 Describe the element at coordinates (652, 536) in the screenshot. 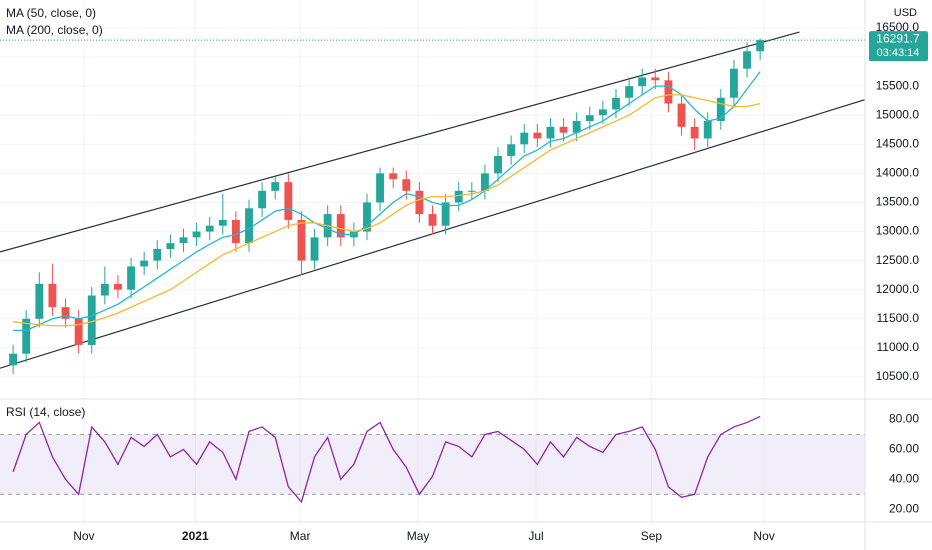

I see `x-tick-label: Sep` at that location.